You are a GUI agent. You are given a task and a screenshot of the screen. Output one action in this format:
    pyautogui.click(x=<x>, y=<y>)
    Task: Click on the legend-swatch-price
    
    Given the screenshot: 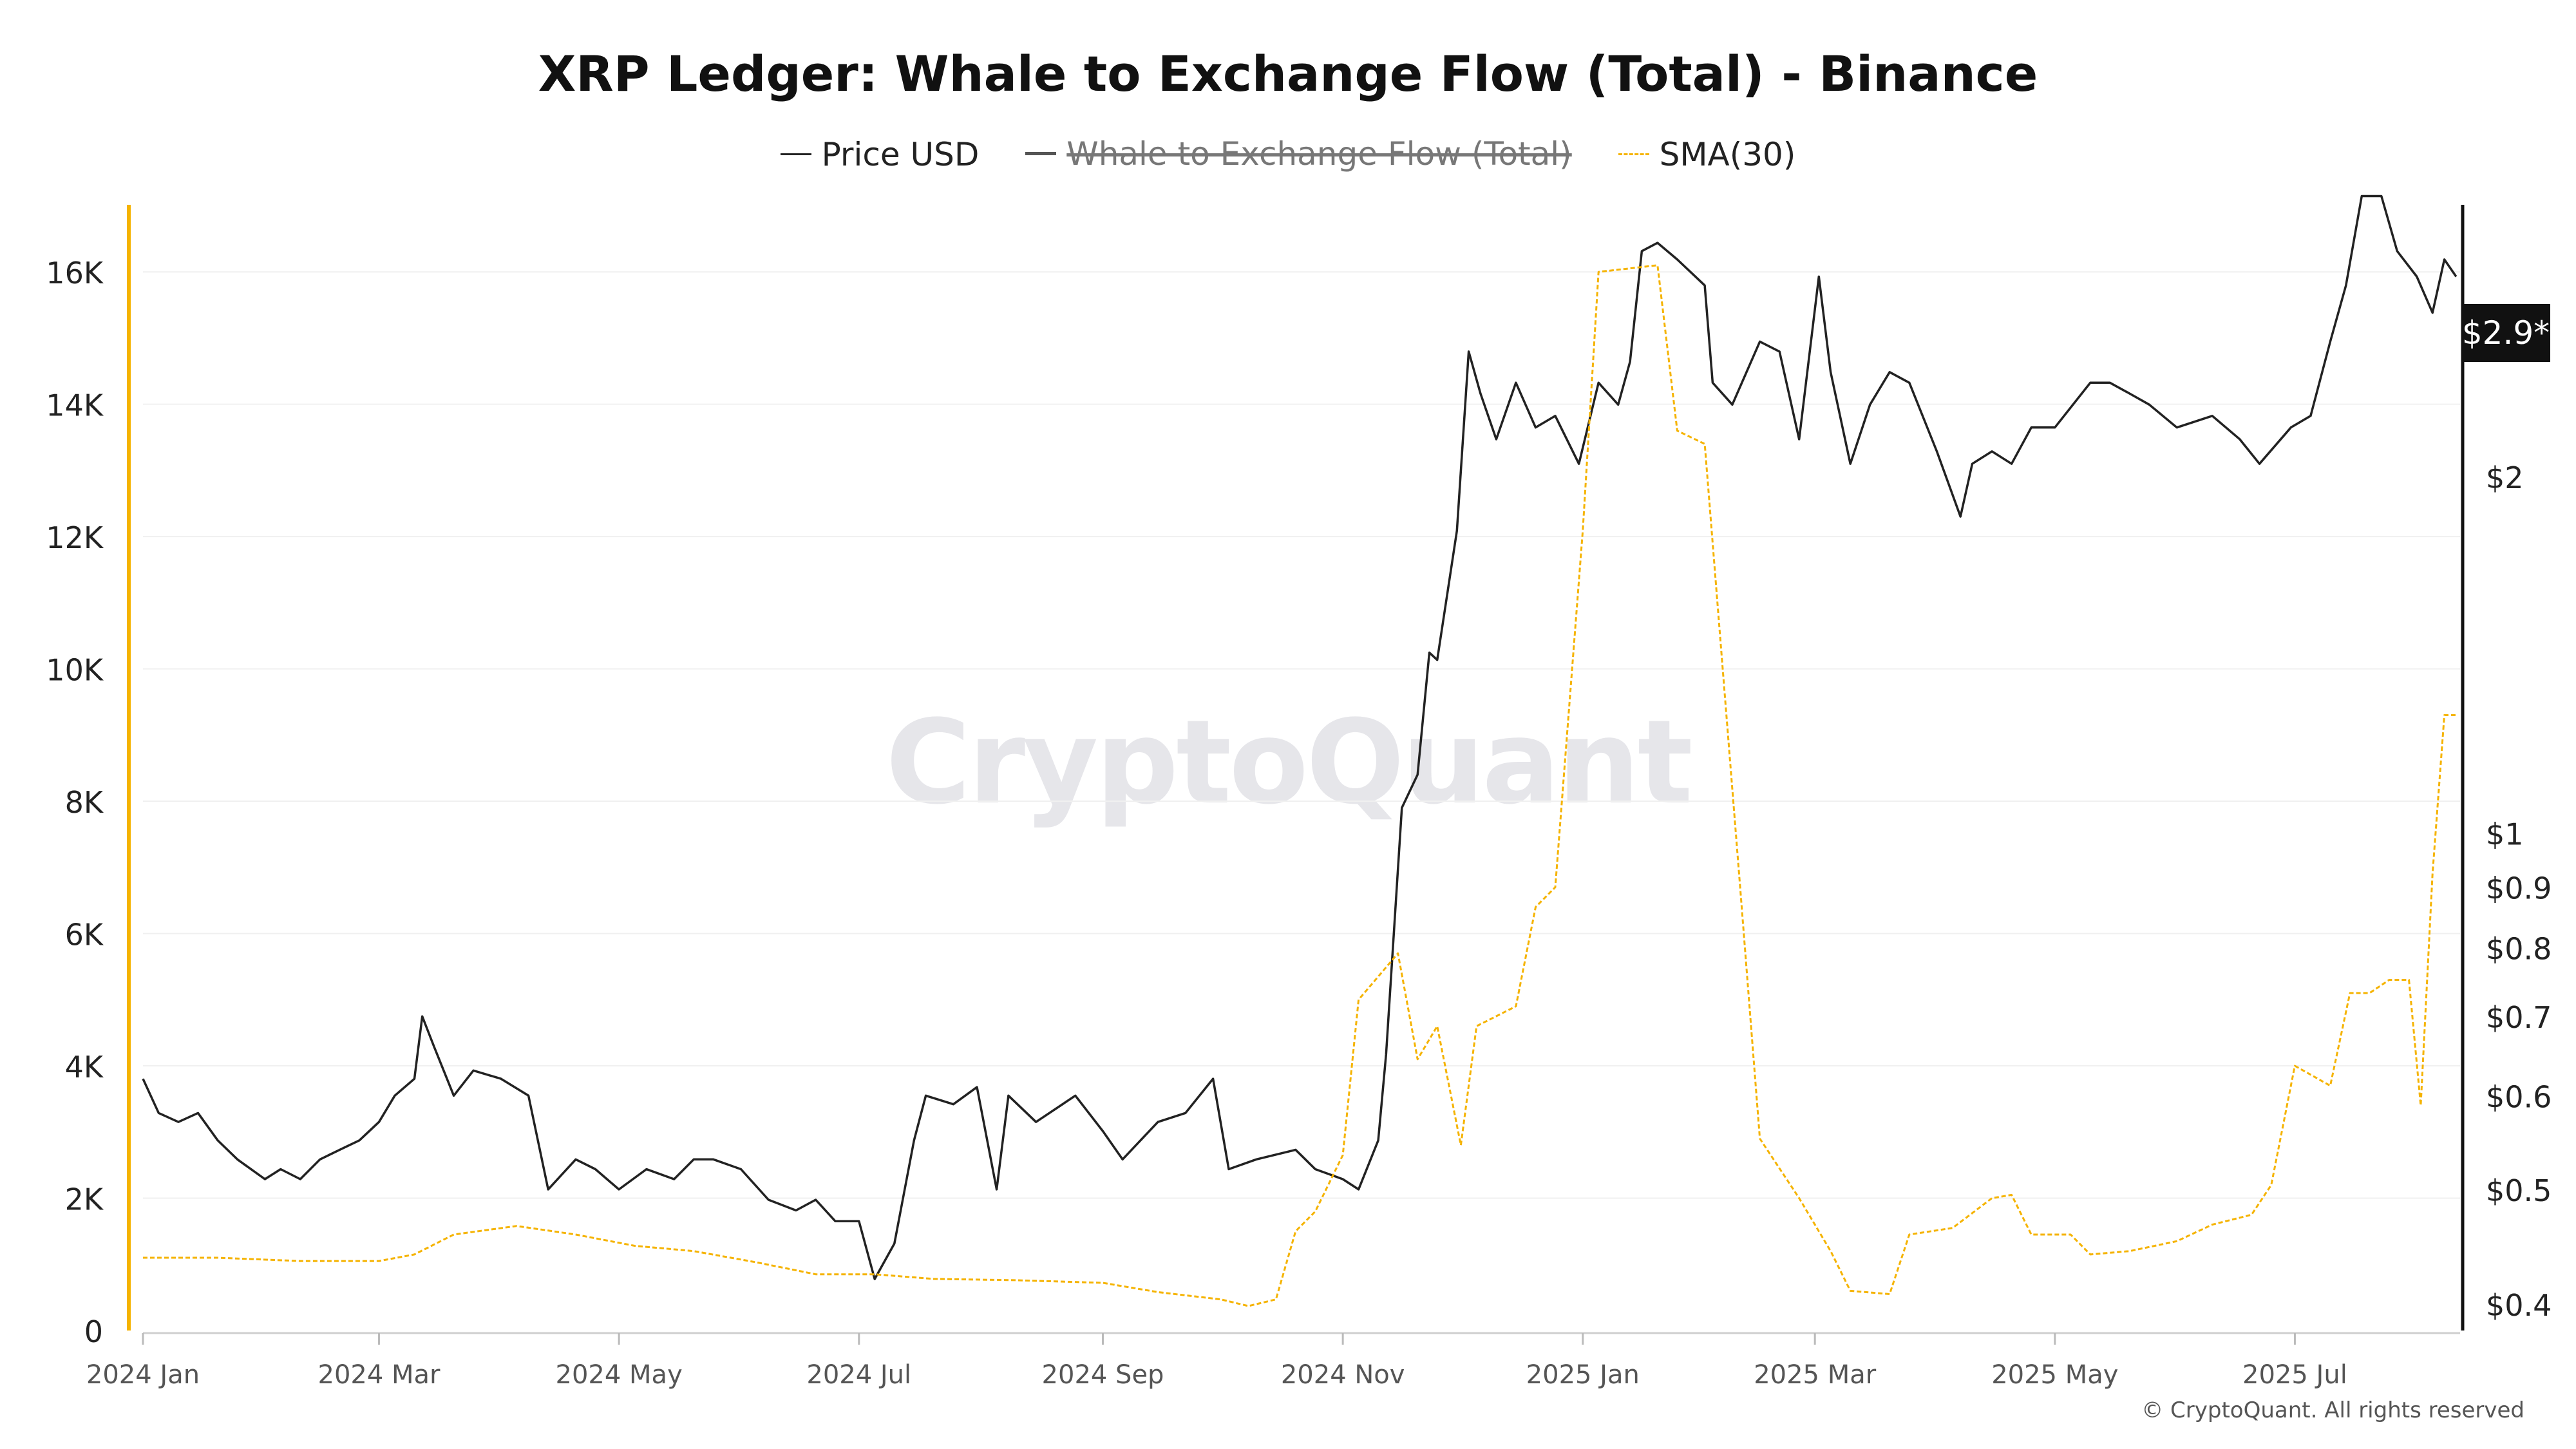 What is the action you would take?
    pyautogui.click(x=795, y=154)
    